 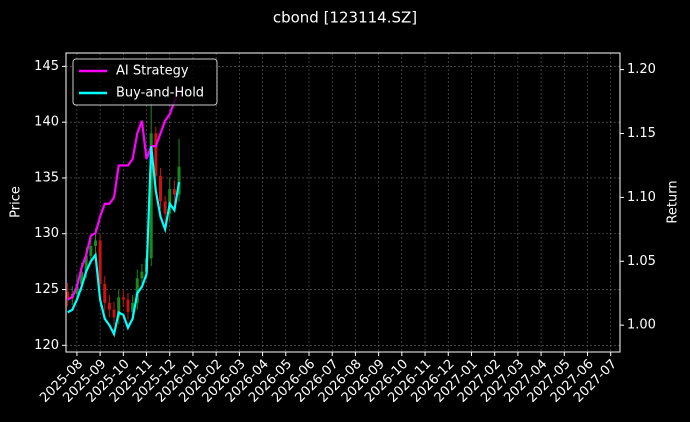 I want to click on y2-tick-label: 1.05, so click(x=641, y=261).